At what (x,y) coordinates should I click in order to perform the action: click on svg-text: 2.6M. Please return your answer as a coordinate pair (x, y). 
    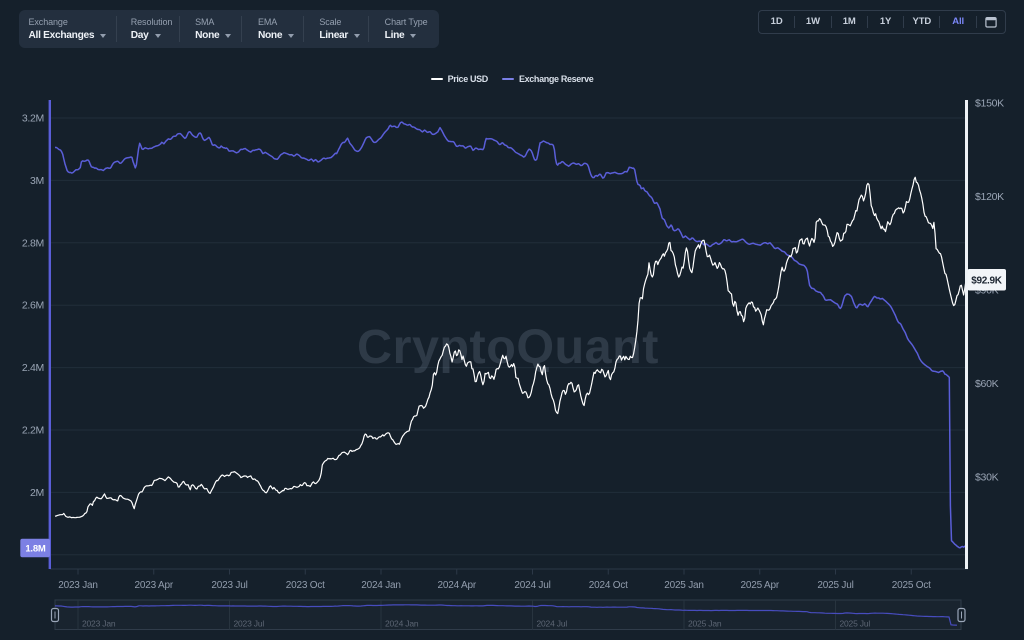
    Looking at the image, I should click on (33, 306).